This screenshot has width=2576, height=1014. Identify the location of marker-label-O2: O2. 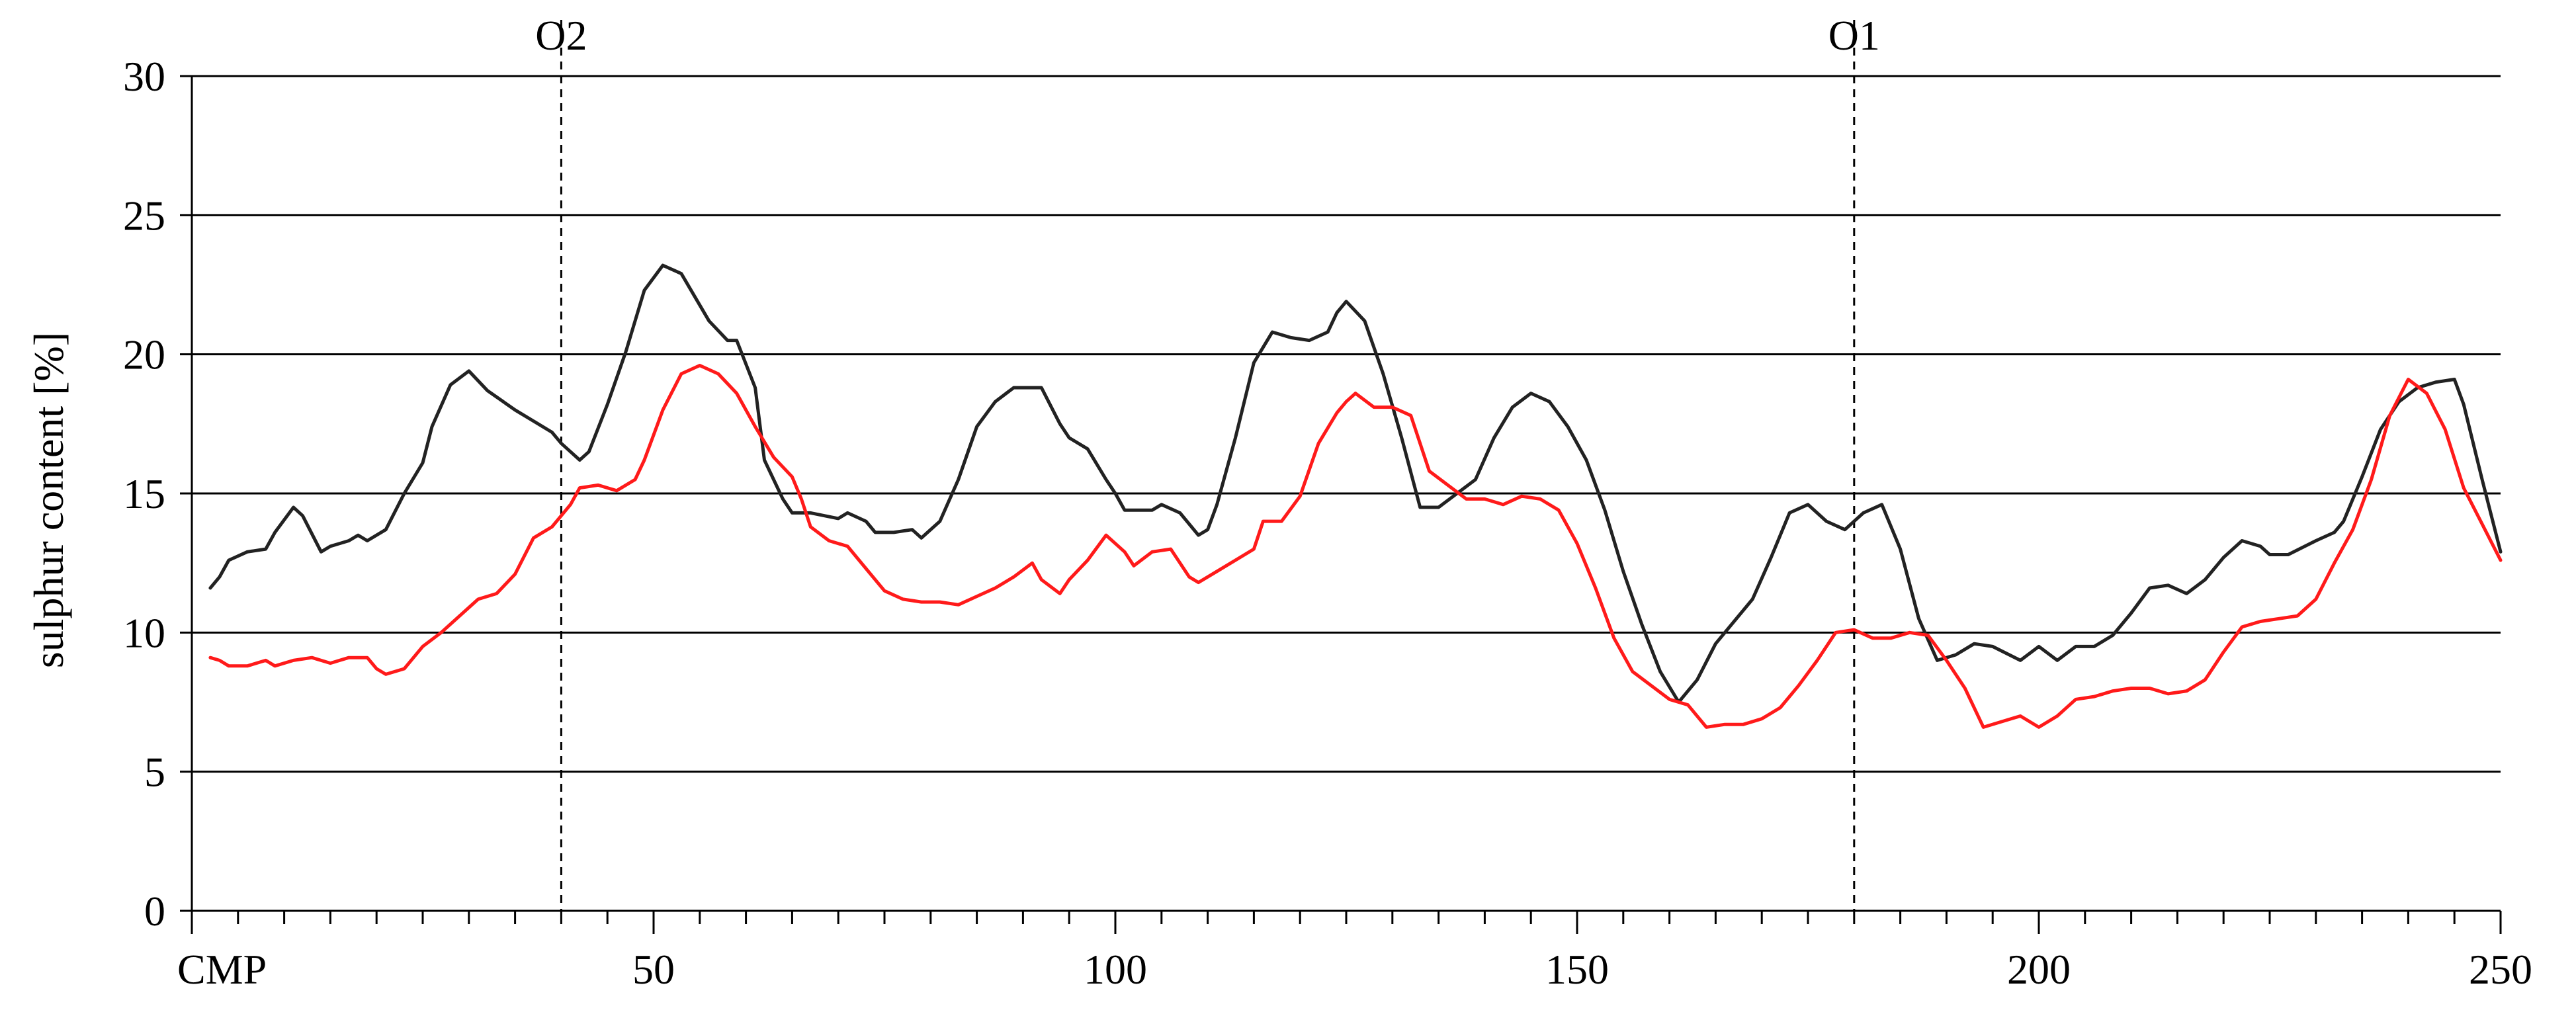
(561, 35).